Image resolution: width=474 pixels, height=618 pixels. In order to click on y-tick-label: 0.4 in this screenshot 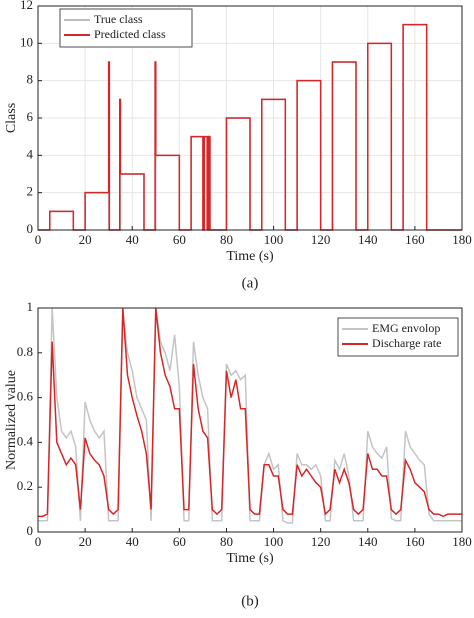, I will do `click(25, 440)`.